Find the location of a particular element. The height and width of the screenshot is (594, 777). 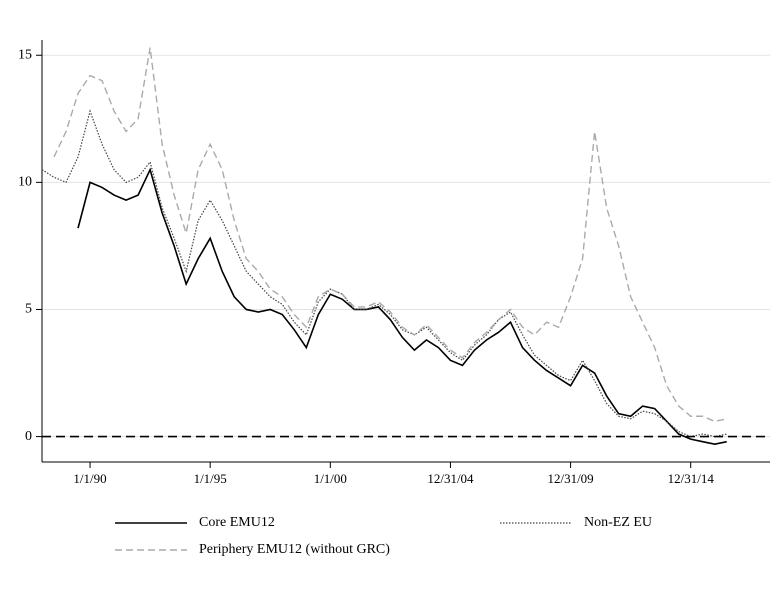

y-tick-label: 15 is located at coordinates (25, 54).